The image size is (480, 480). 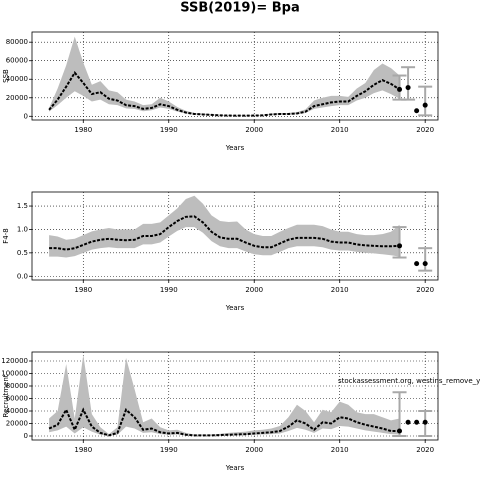 What do you see at coordinates (6, 235) in the screenshot?
I see `y-axis-label: F4-8` at bounding box center [6, 235].